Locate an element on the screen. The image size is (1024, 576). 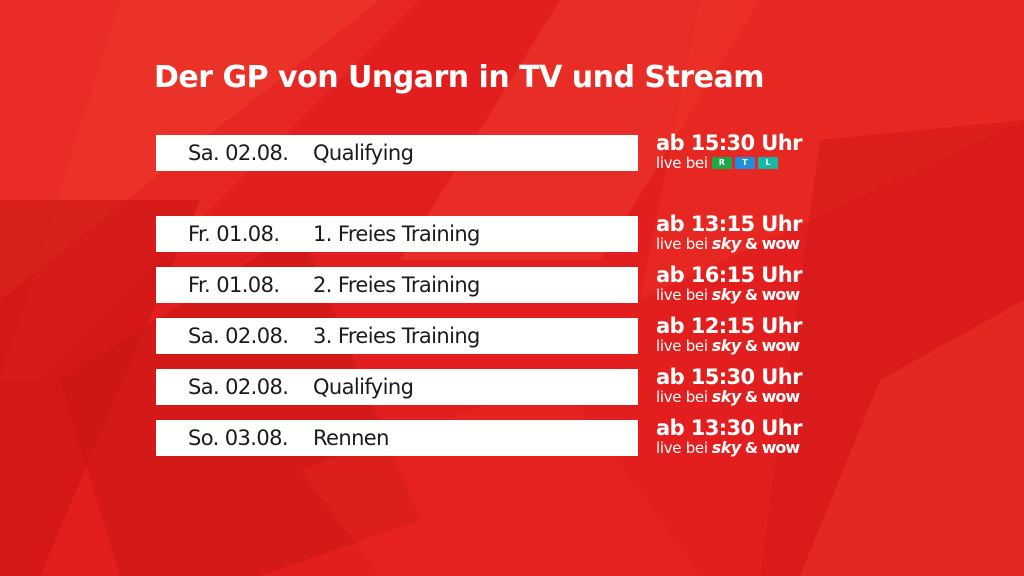
session-date: So. 03.08. is located at coordinates (238, 438).